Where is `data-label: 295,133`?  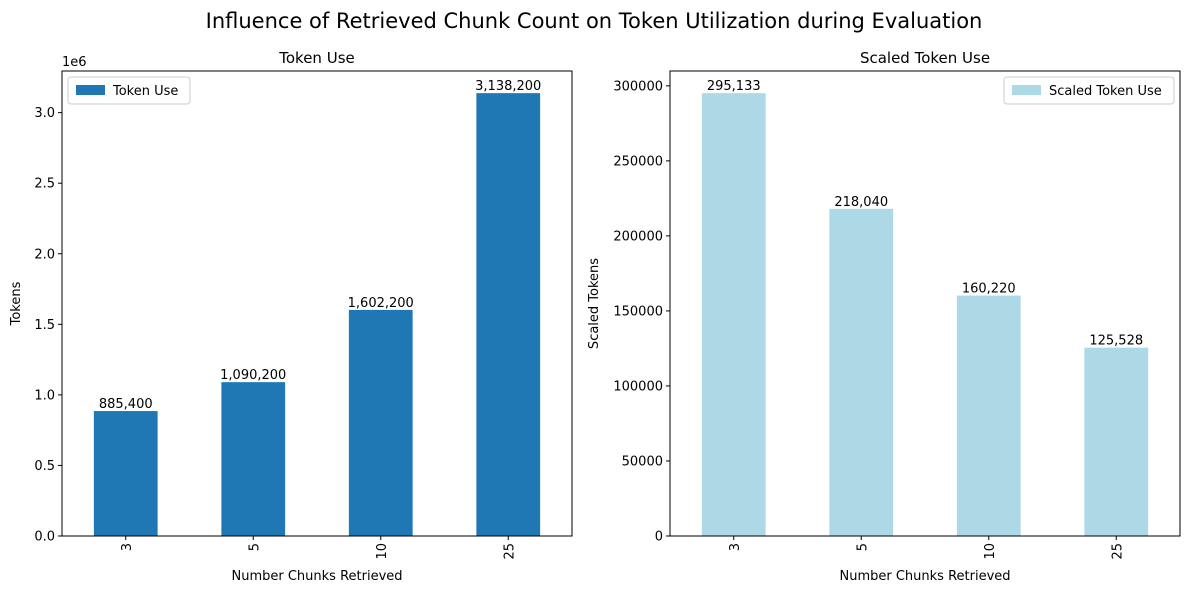 data-label: 295,133 is located at coordinates (734, 86).